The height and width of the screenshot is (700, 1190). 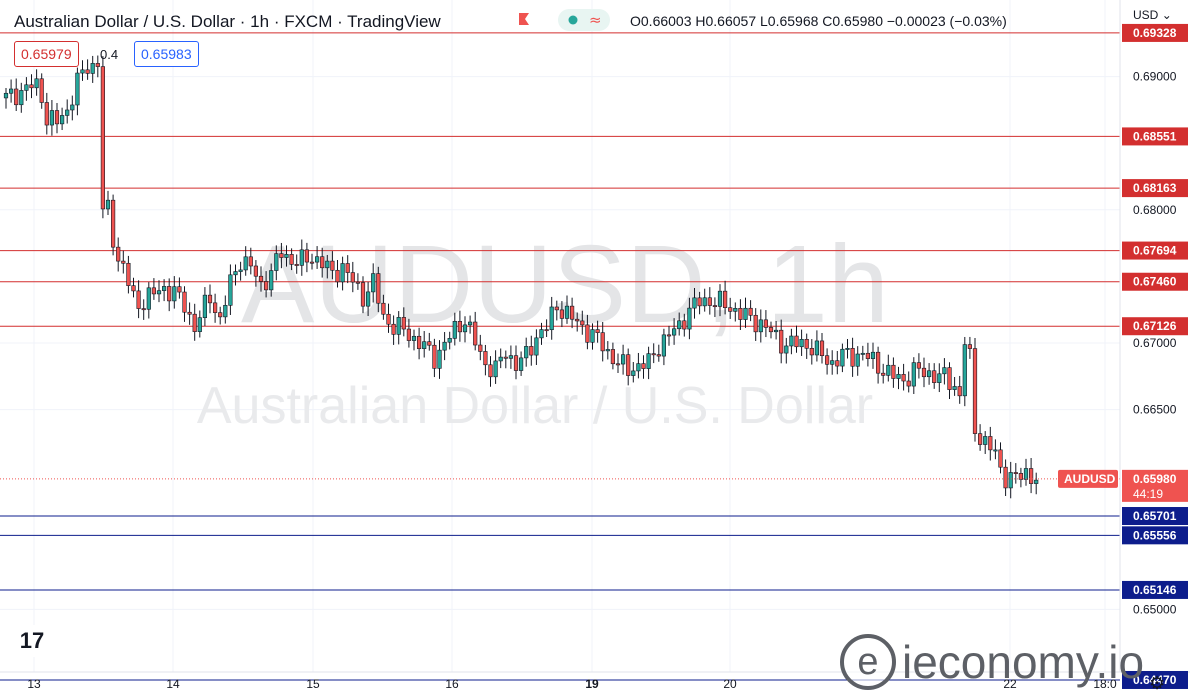 I want to click on currency-selector: USD ⌄, so click(x=1152, y=15).